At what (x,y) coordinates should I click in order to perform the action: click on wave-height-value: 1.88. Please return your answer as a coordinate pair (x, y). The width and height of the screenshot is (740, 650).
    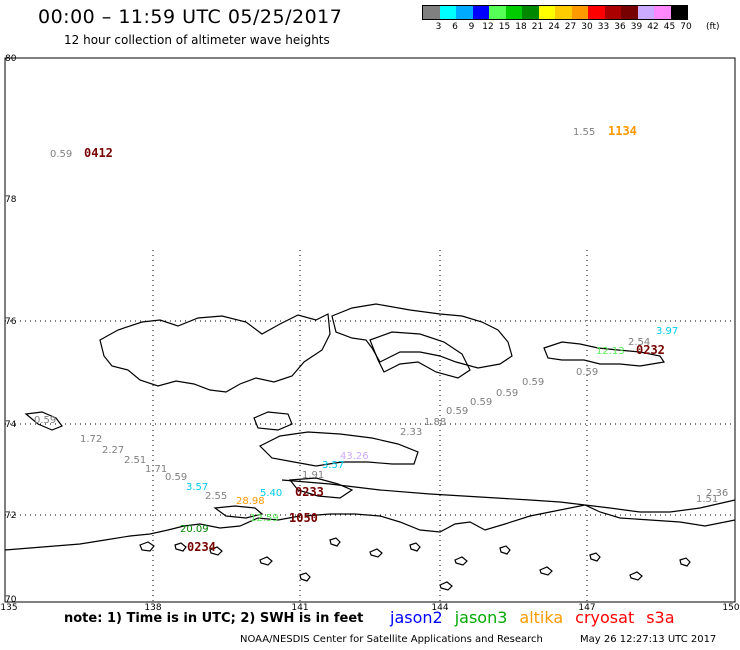
    Looking at the image, I should click on (435, 422).